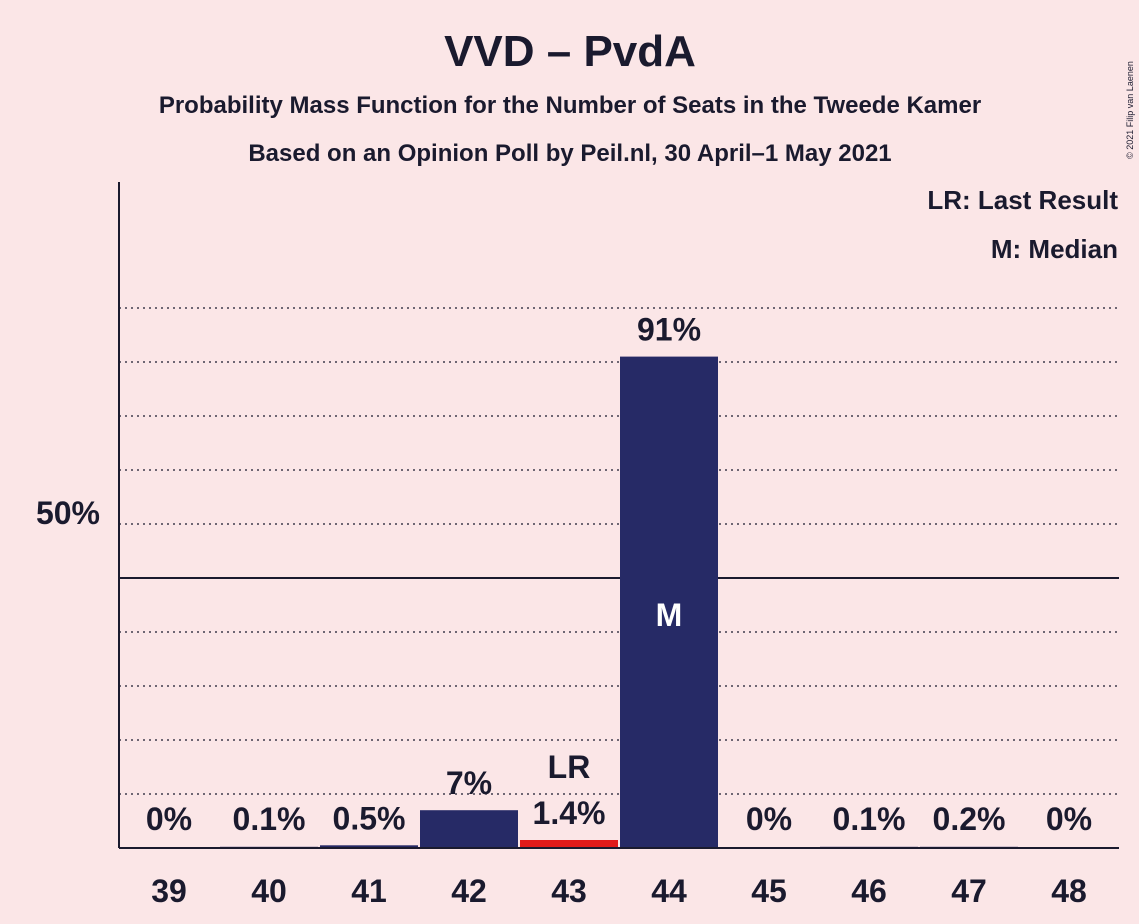  I want to click on chart-title: VVD – PvdA, so click(570, 51).